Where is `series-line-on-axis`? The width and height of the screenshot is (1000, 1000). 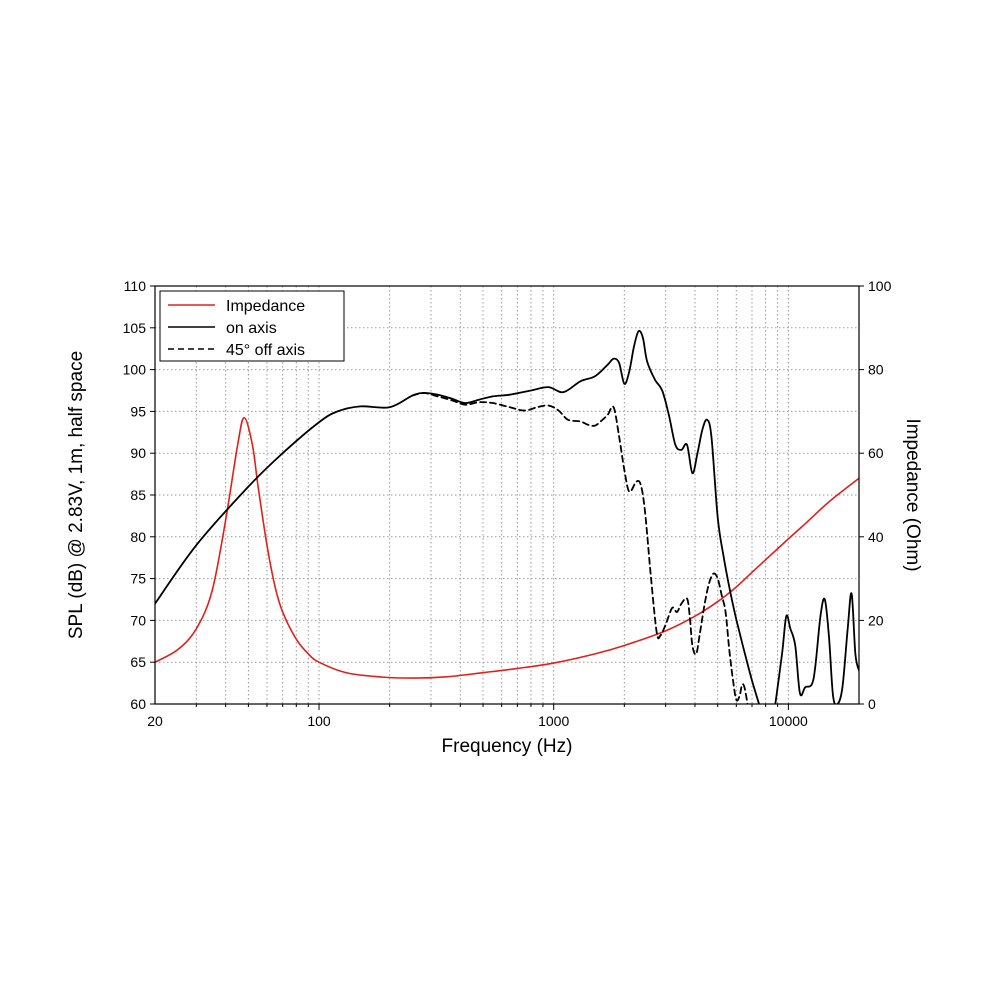
series-line-on-axis is located at coordinates (816, 648).